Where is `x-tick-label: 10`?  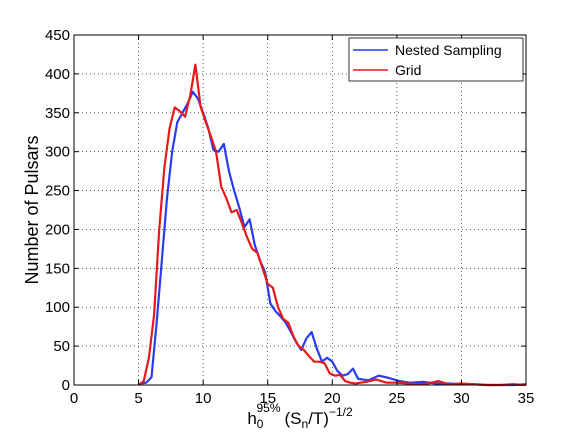
x-tick-label: 10 is located at coordinates (203, 398).